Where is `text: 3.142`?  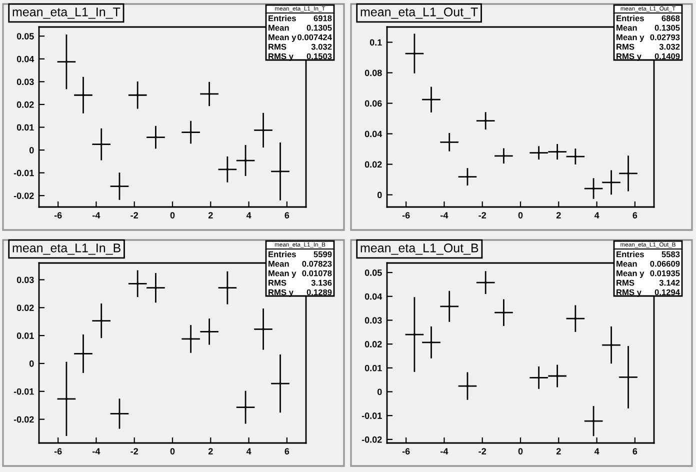
text: 3.142 is located at coordinates (669, 283).